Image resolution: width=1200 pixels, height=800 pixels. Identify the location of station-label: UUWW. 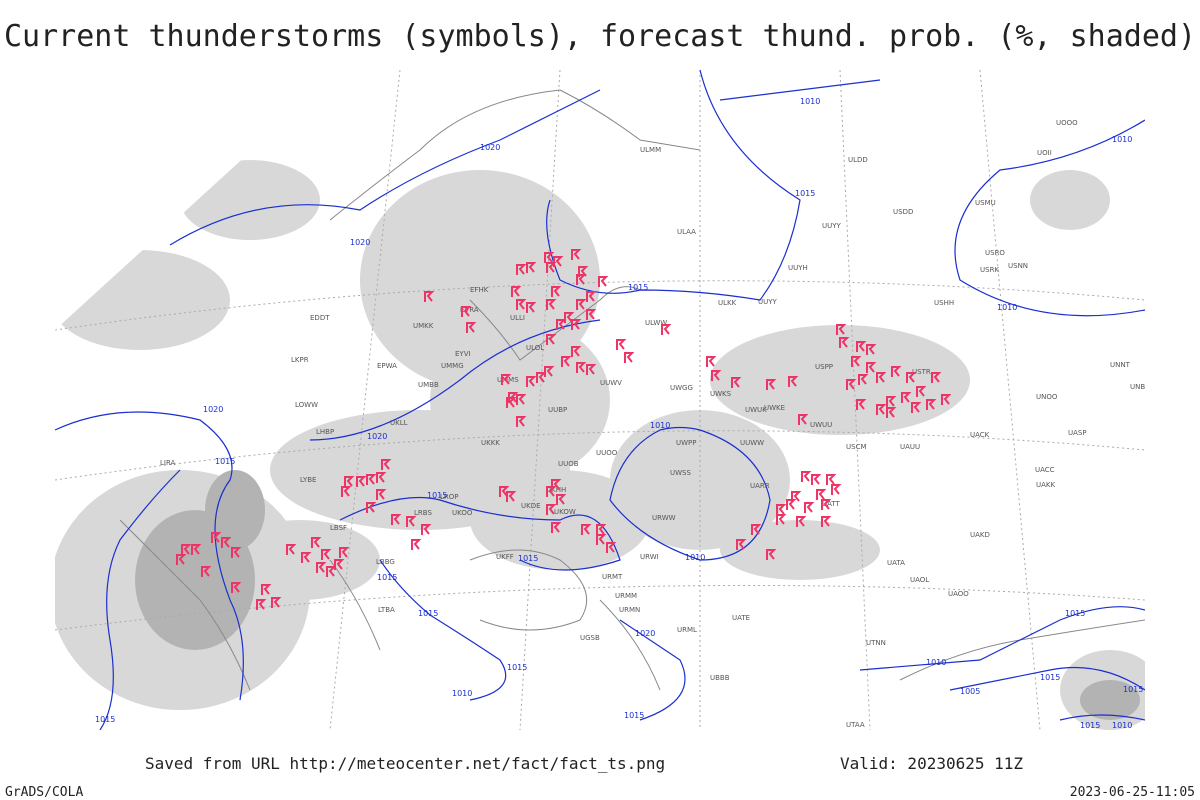
(752, 443).